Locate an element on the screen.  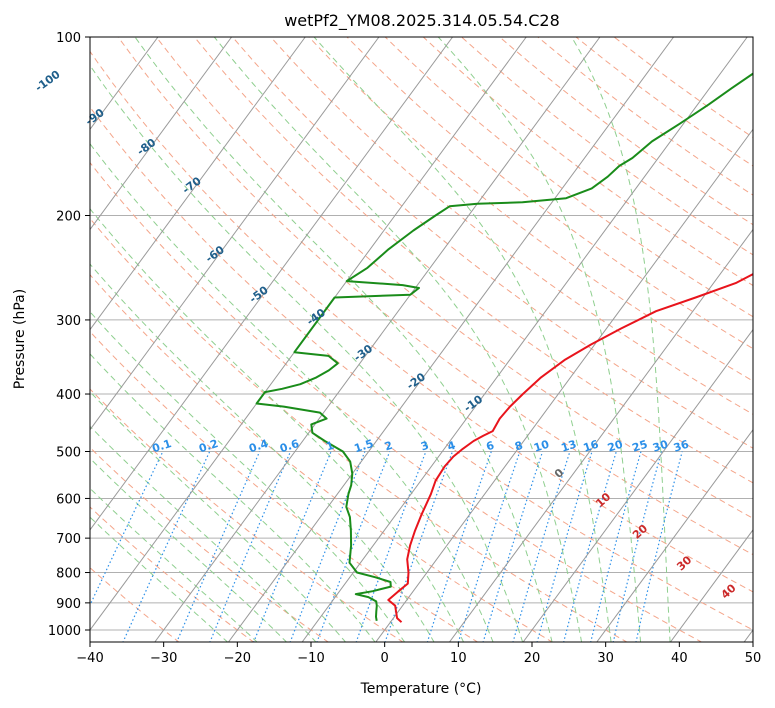
y-axis-label: Pressure (hPa) is located at coordinates (20, 339).